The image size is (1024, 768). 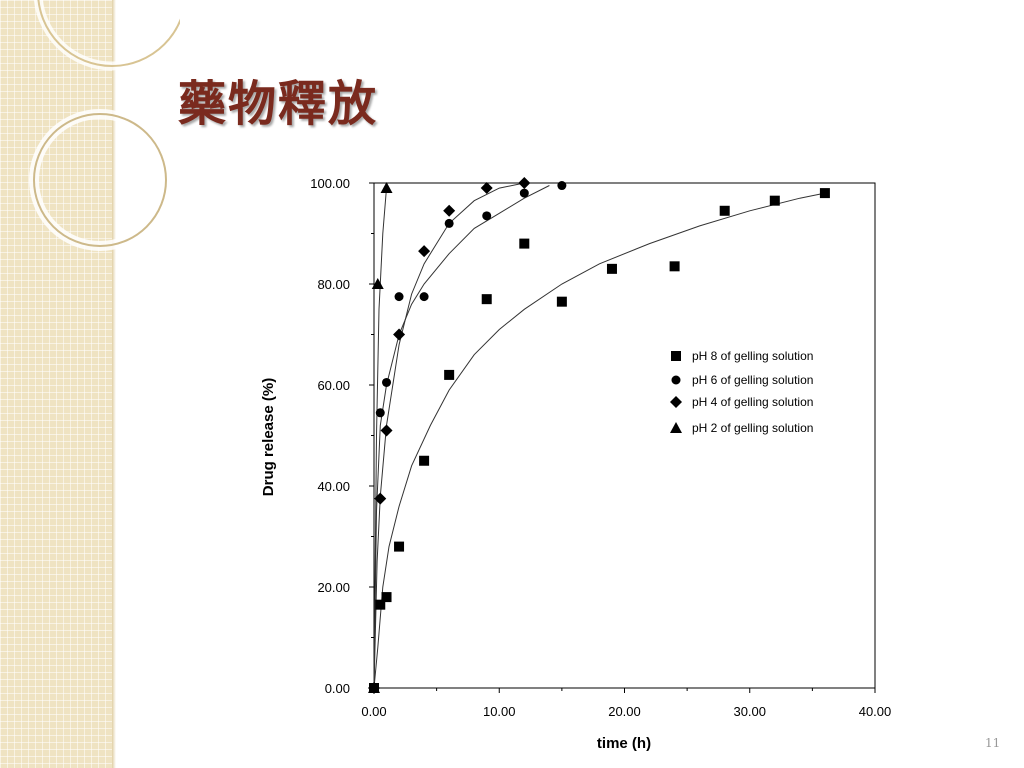 I want to click on fit-curve-triangle, so click(x=380, y=438).